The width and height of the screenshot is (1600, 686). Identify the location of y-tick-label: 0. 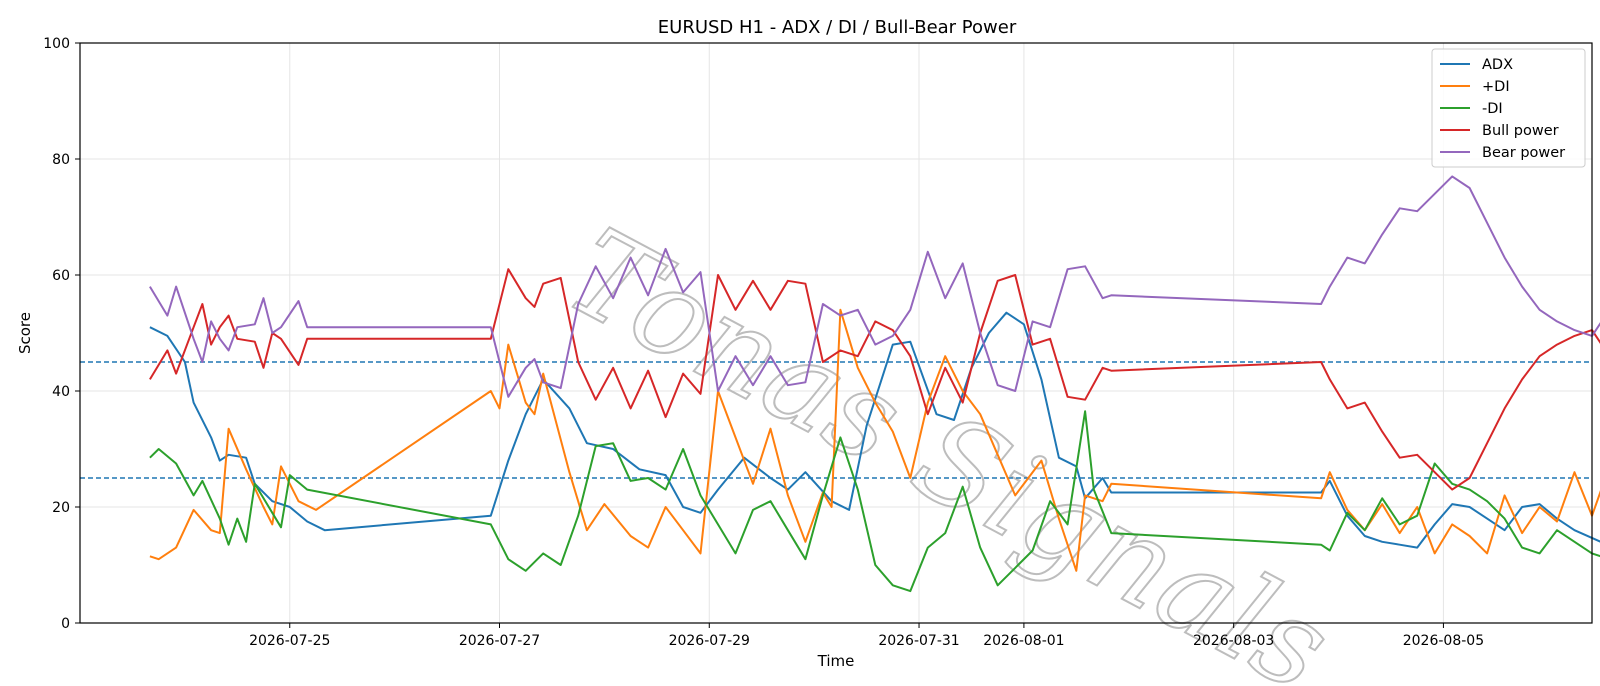
(65, 624).